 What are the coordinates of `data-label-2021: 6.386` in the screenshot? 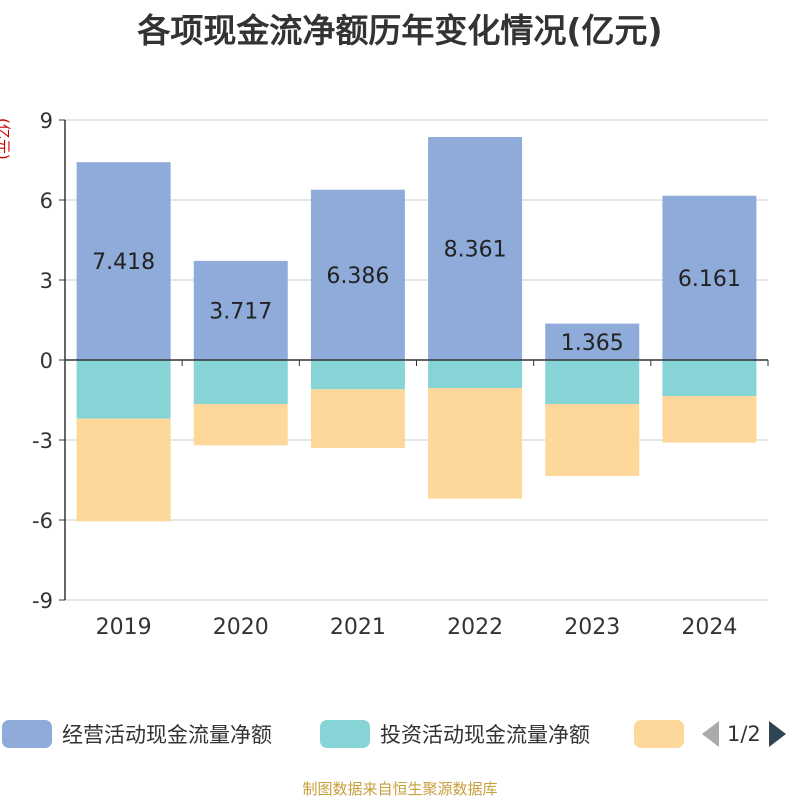 It's located at (357, 276).